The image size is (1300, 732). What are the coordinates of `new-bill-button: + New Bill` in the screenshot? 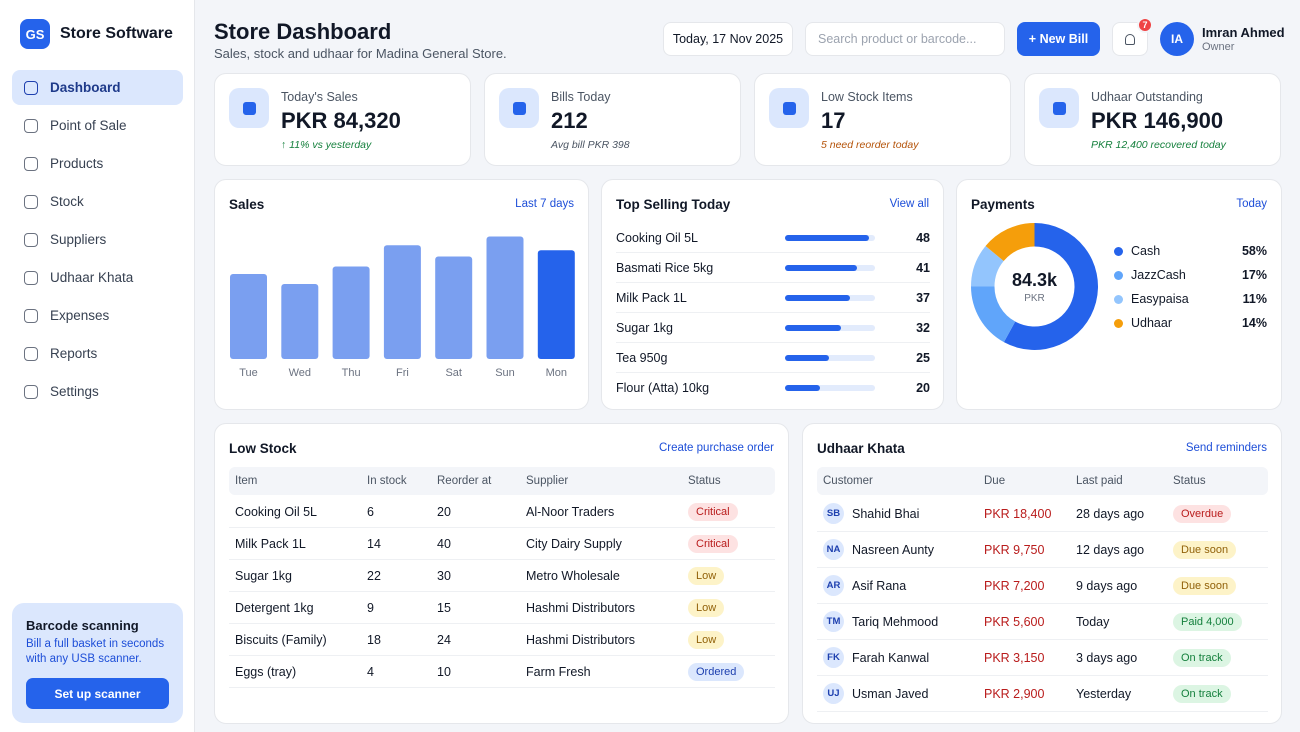 It's located at (1058, 39).